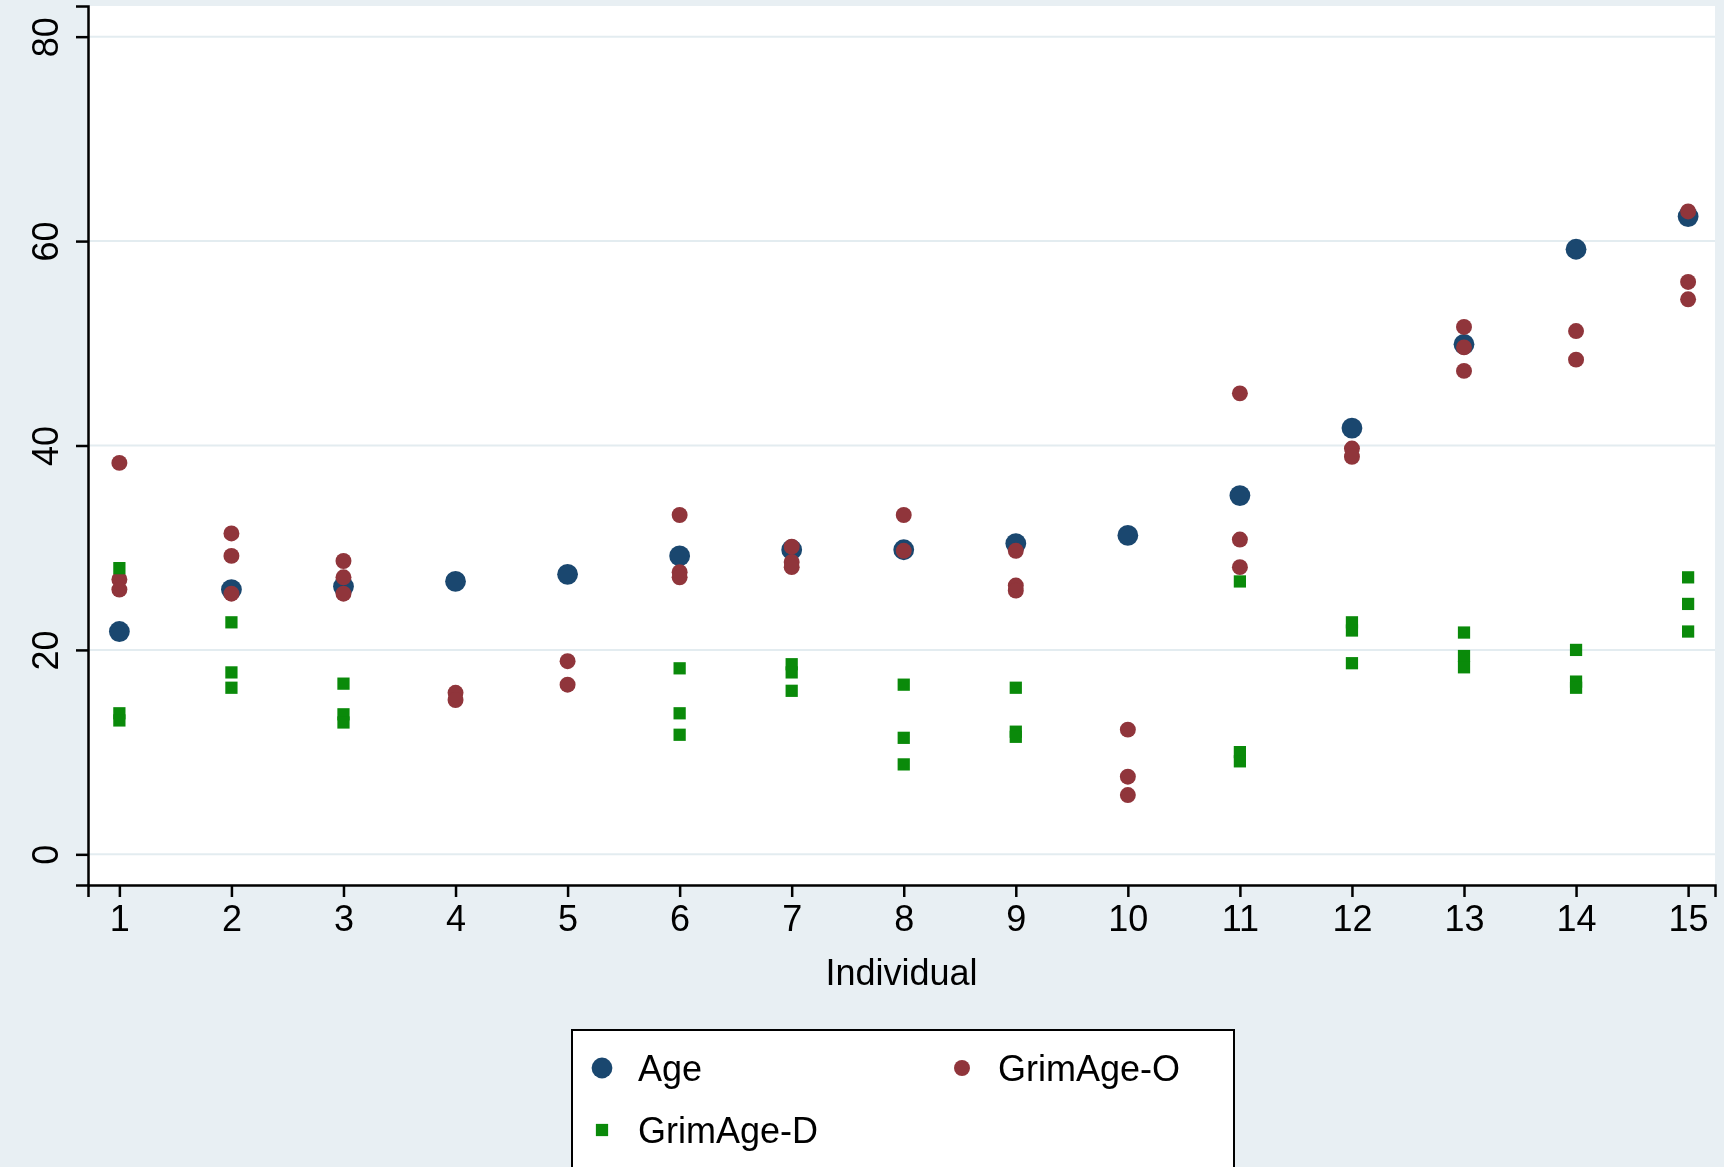  I want to click on x-tick-label: 1, so click(119, 918).